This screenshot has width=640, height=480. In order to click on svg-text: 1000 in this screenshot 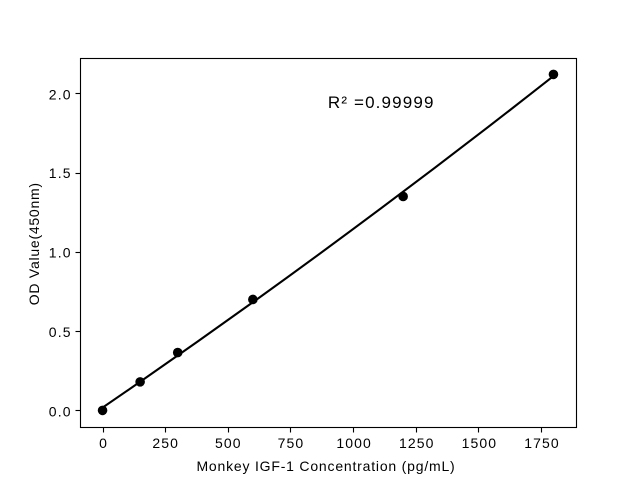, I will do `click(354, 443)`.